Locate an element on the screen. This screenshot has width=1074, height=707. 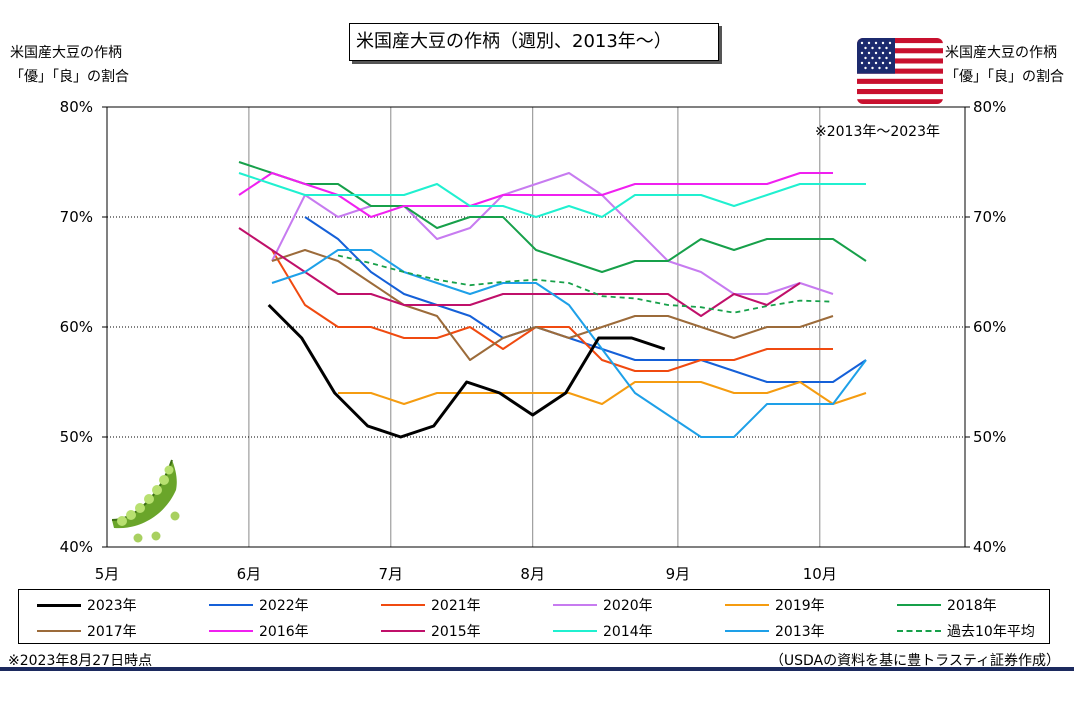
legend-label: 2017年 is located at coordinates (112, 632).